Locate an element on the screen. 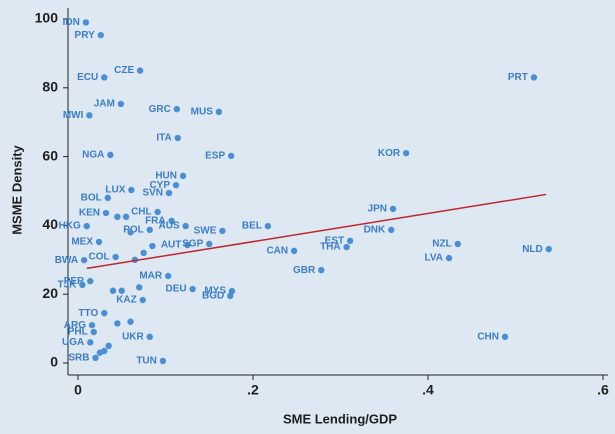 The image size is (615, 434). point-label: SGP is located at coordinates (192, 244).